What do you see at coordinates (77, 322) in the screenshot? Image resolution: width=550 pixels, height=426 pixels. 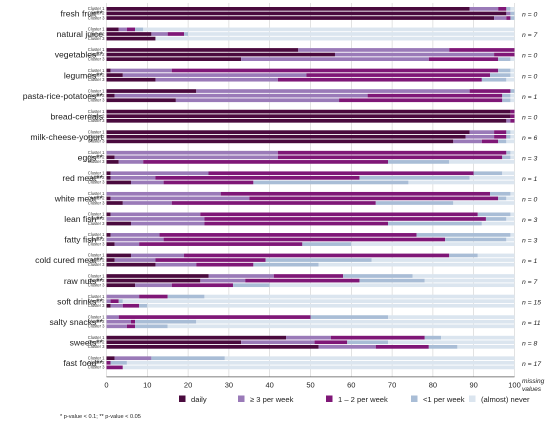 I see `category-label: salty snacks**` at bounding box center [77, 322].